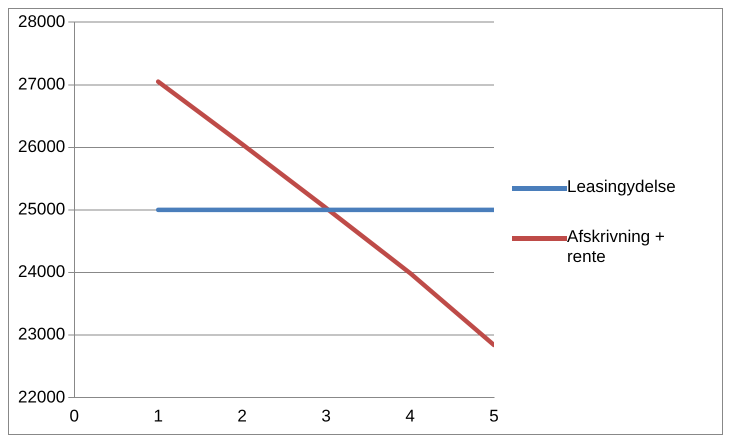  What do you see at coordinates (158, 416) in the screenshot?
I see `x-tick-label: 1` at bounding box center [158, 416].